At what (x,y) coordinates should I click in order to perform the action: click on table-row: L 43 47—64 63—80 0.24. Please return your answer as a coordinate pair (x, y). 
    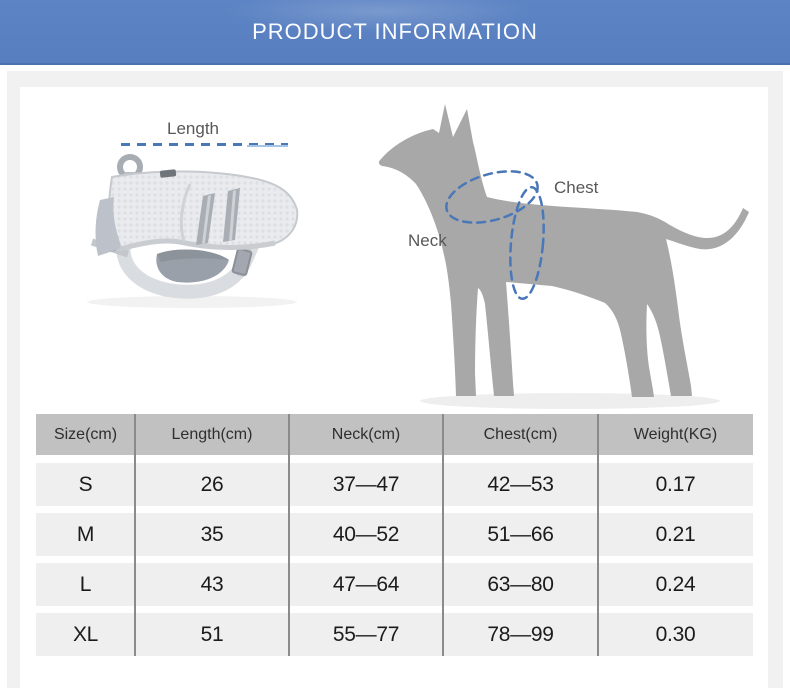
    Looking at the image, I should click on (394, 584).